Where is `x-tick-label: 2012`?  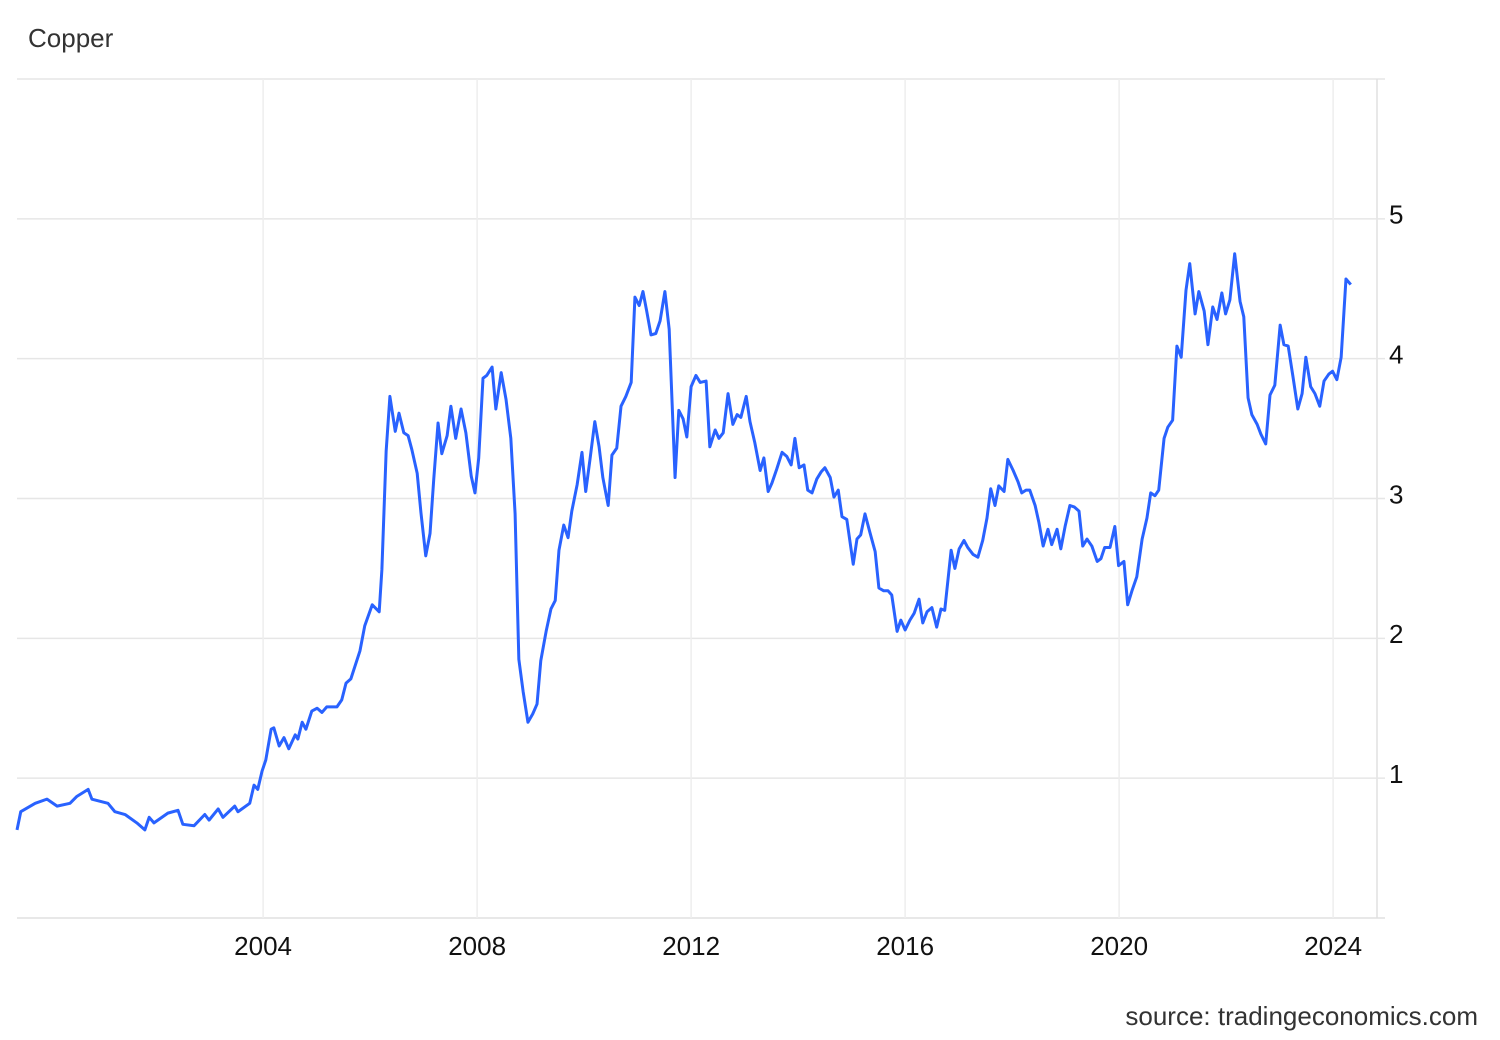
x-tick-label: 2012 is located at coordinates (691, 946).